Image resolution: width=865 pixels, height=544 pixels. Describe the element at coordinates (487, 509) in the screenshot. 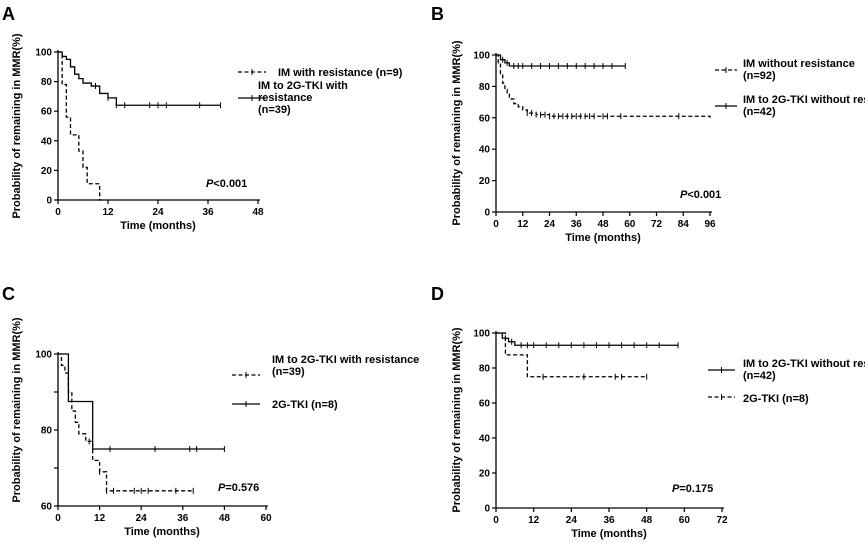

I see `y-tick-label-d: 0` at that location.